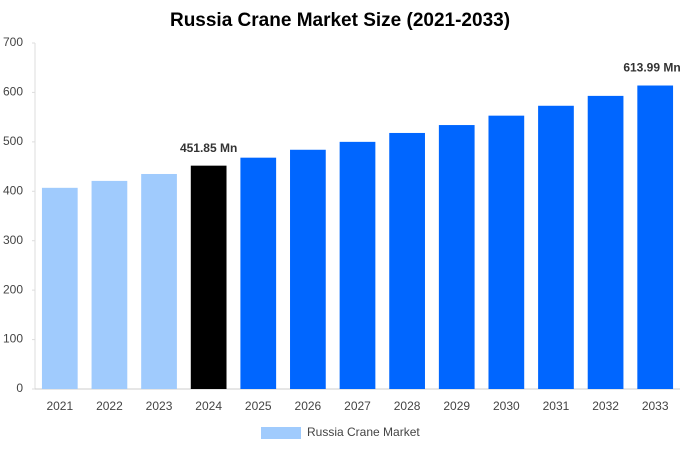 This screenshot has width=680, height=450. Describe the element at coordinates (208, 406) in the screenshot. I see `x-tick-label: 2024` at that location.